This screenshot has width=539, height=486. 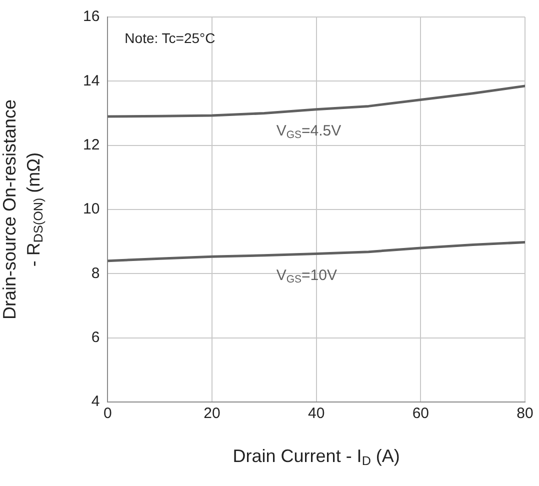 What do you see at coordinates (95, 273) in the screenshot?
I see `y-tick-label: 8` at bounding box center [95, 273].